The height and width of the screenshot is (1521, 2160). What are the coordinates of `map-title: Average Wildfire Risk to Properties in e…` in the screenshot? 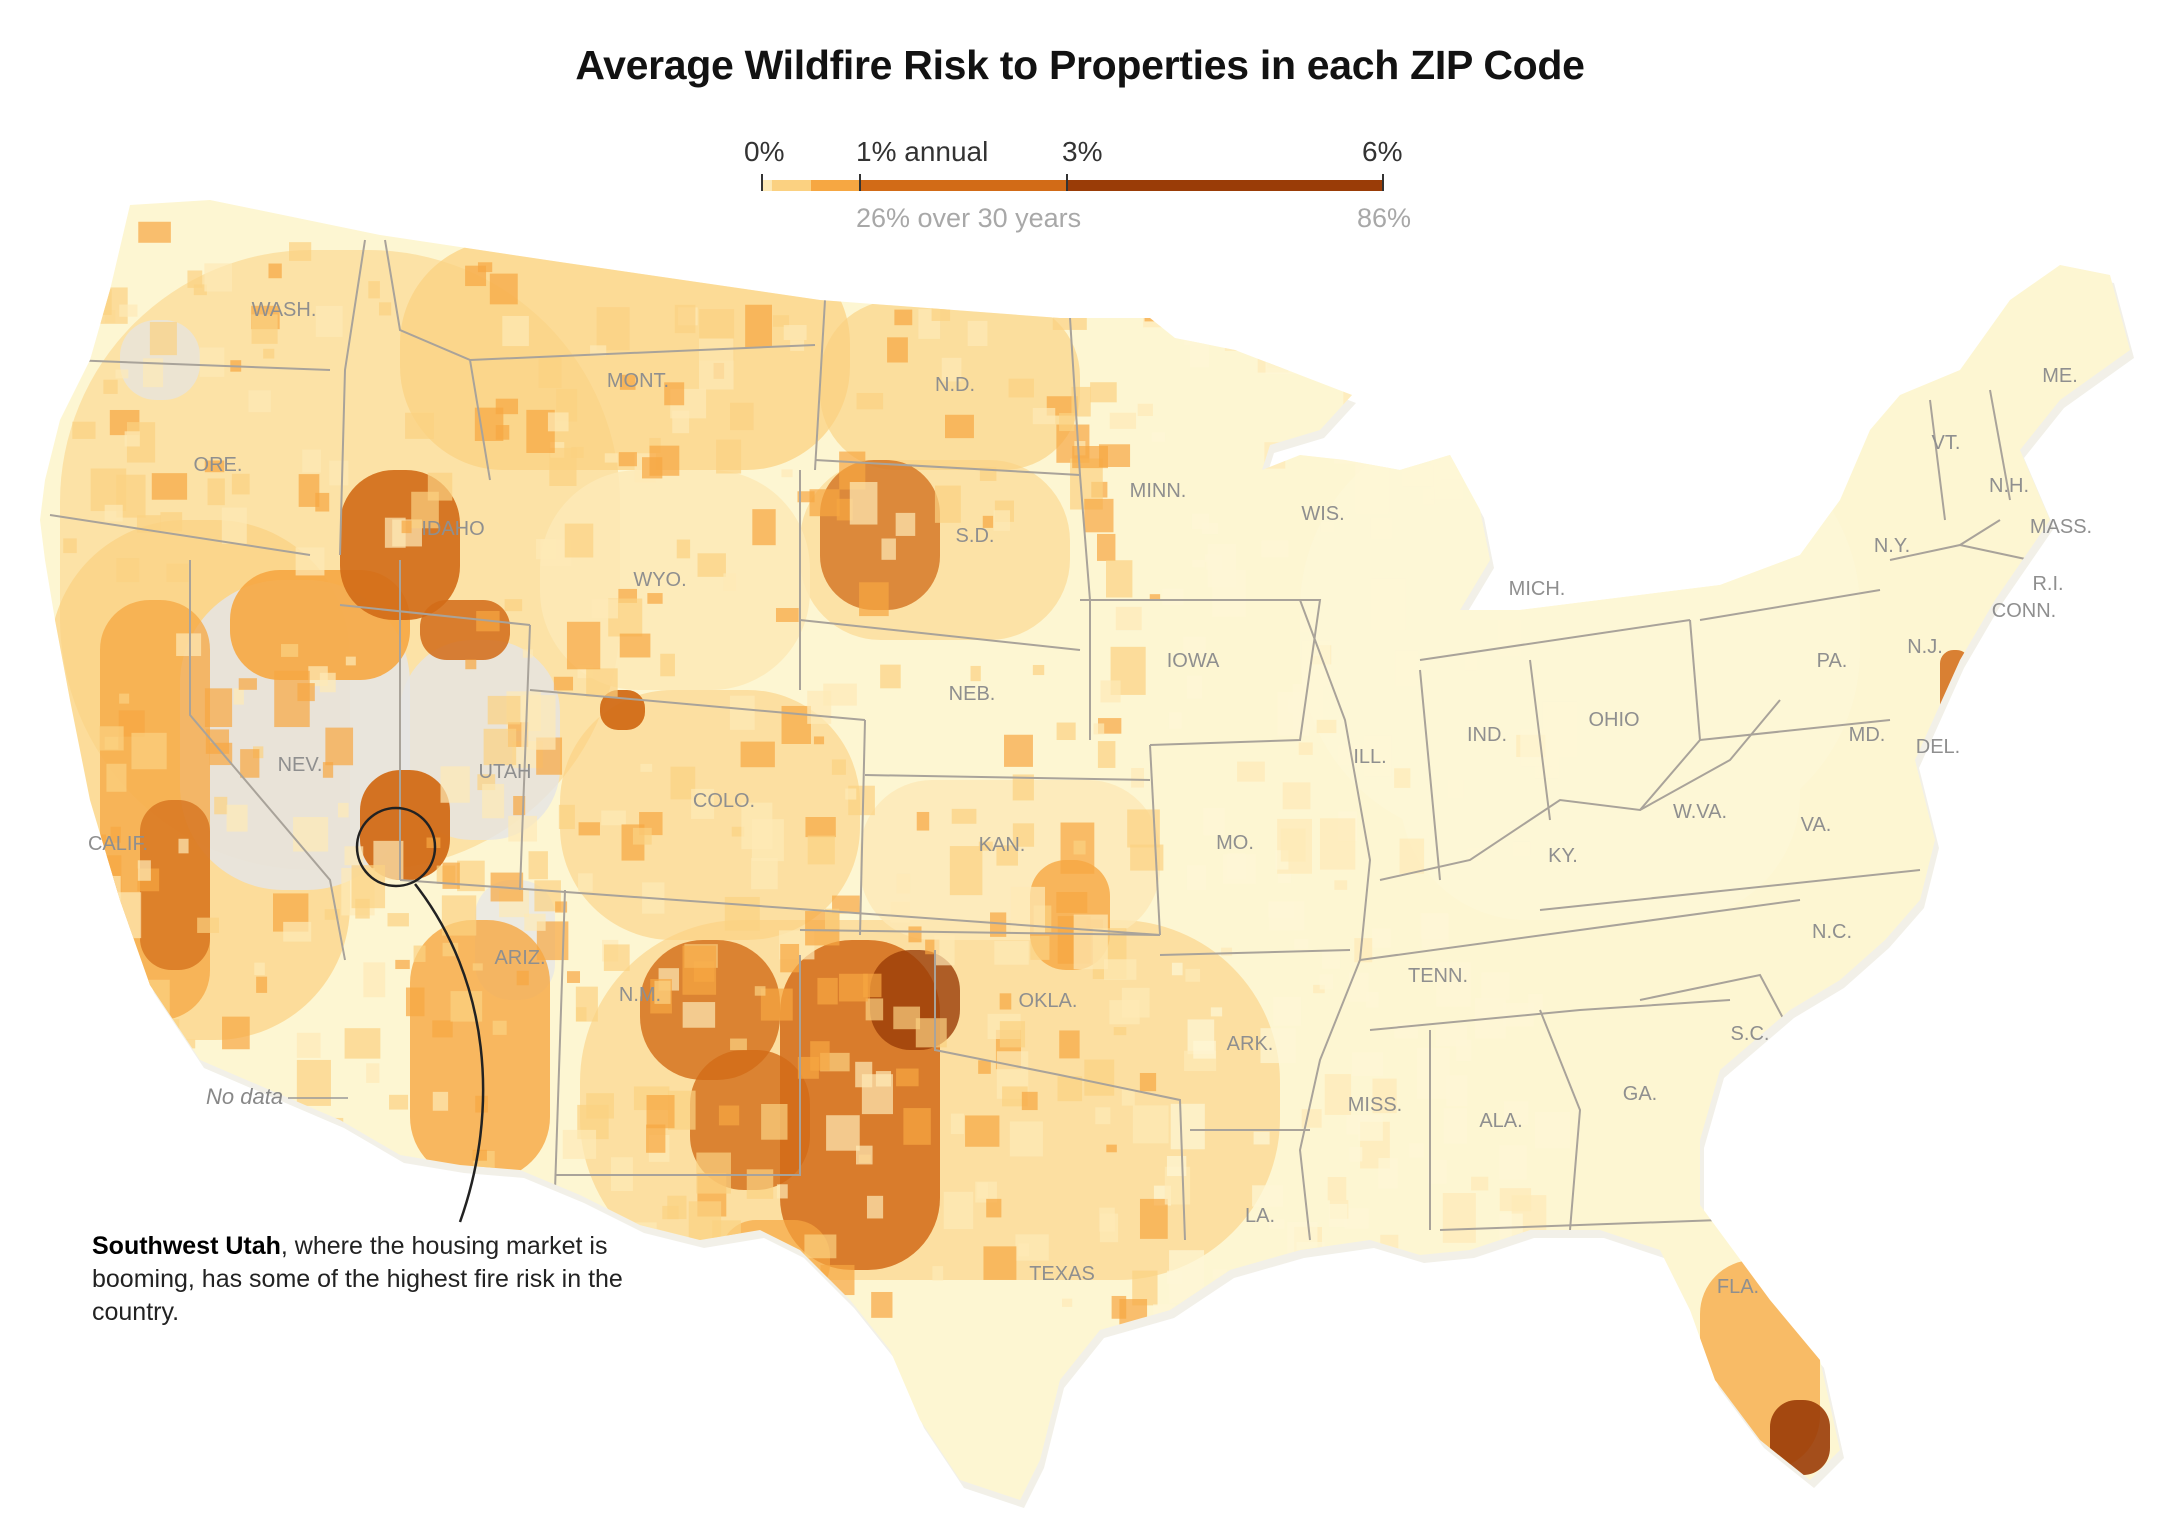 It's located at (1080, 65).